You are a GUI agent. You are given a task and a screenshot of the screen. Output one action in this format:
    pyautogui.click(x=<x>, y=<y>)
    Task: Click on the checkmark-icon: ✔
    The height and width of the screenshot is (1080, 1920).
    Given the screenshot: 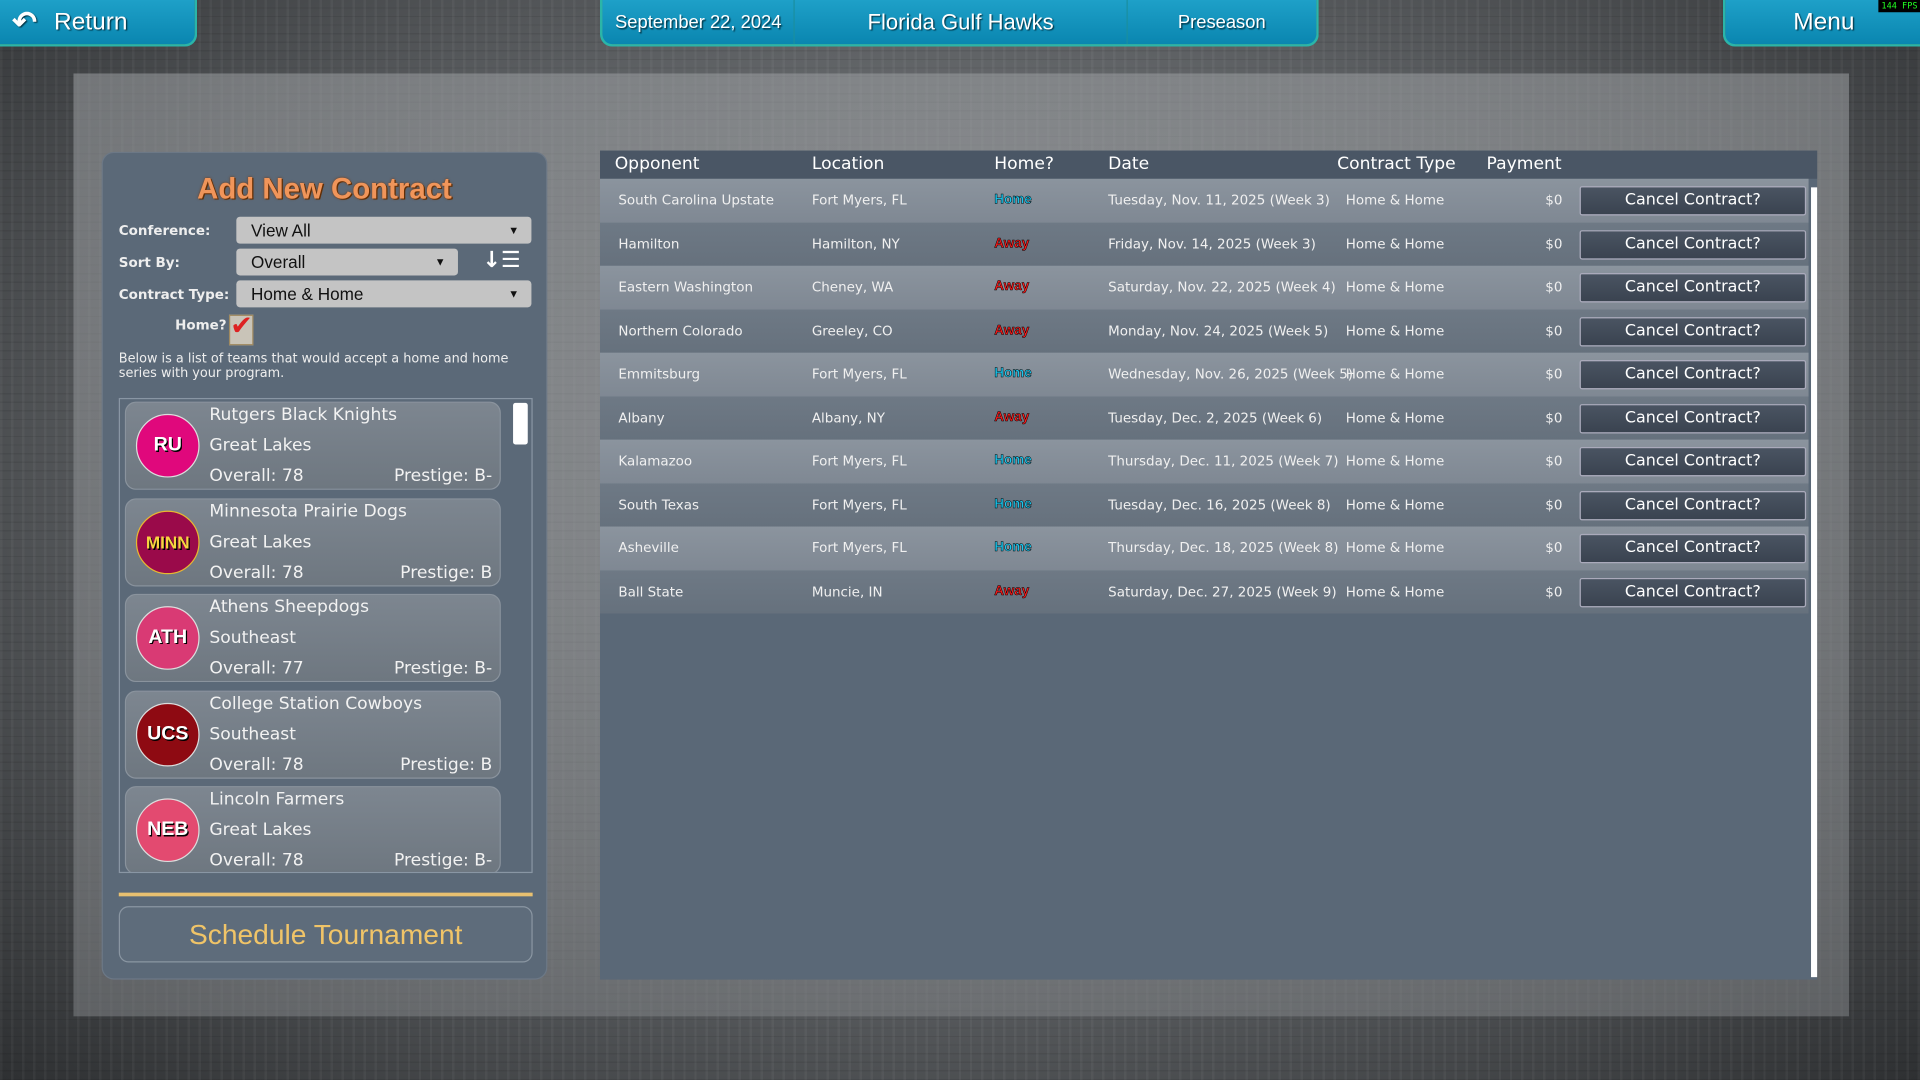 What is the action you would take?
    pyautogui.click(x=241, y=326)
    